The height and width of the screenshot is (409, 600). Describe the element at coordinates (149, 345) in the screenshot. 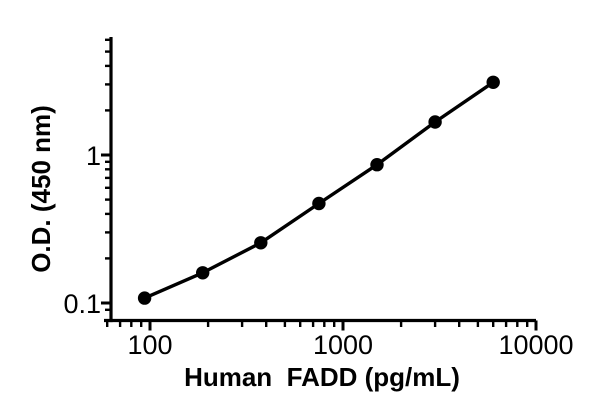

I see `x-tick-label: 100` at that location.